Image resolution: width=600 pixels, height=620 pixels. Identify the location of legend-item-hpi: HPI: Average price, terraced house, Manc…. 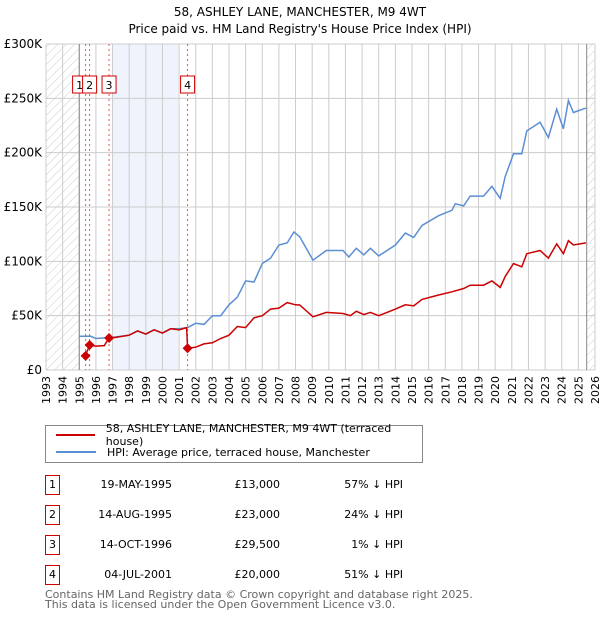
(213, 452).